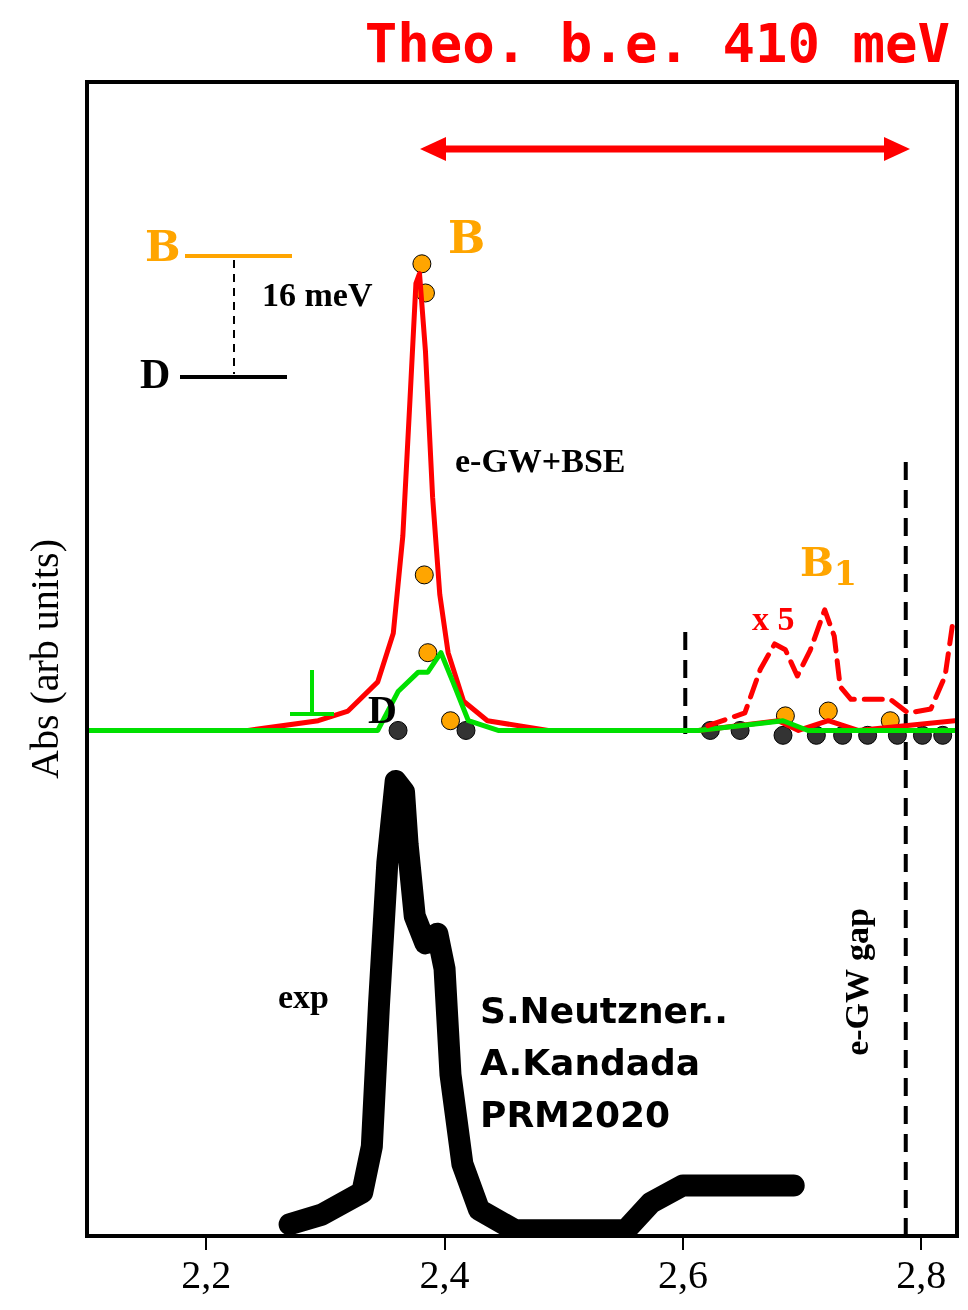 The width and height of the screenshot is (968, 1310). What do you see at coordinates (829, 565) in the screenshot?
I see `annotation: B$_{1}$` at bounding box center [829, 565].